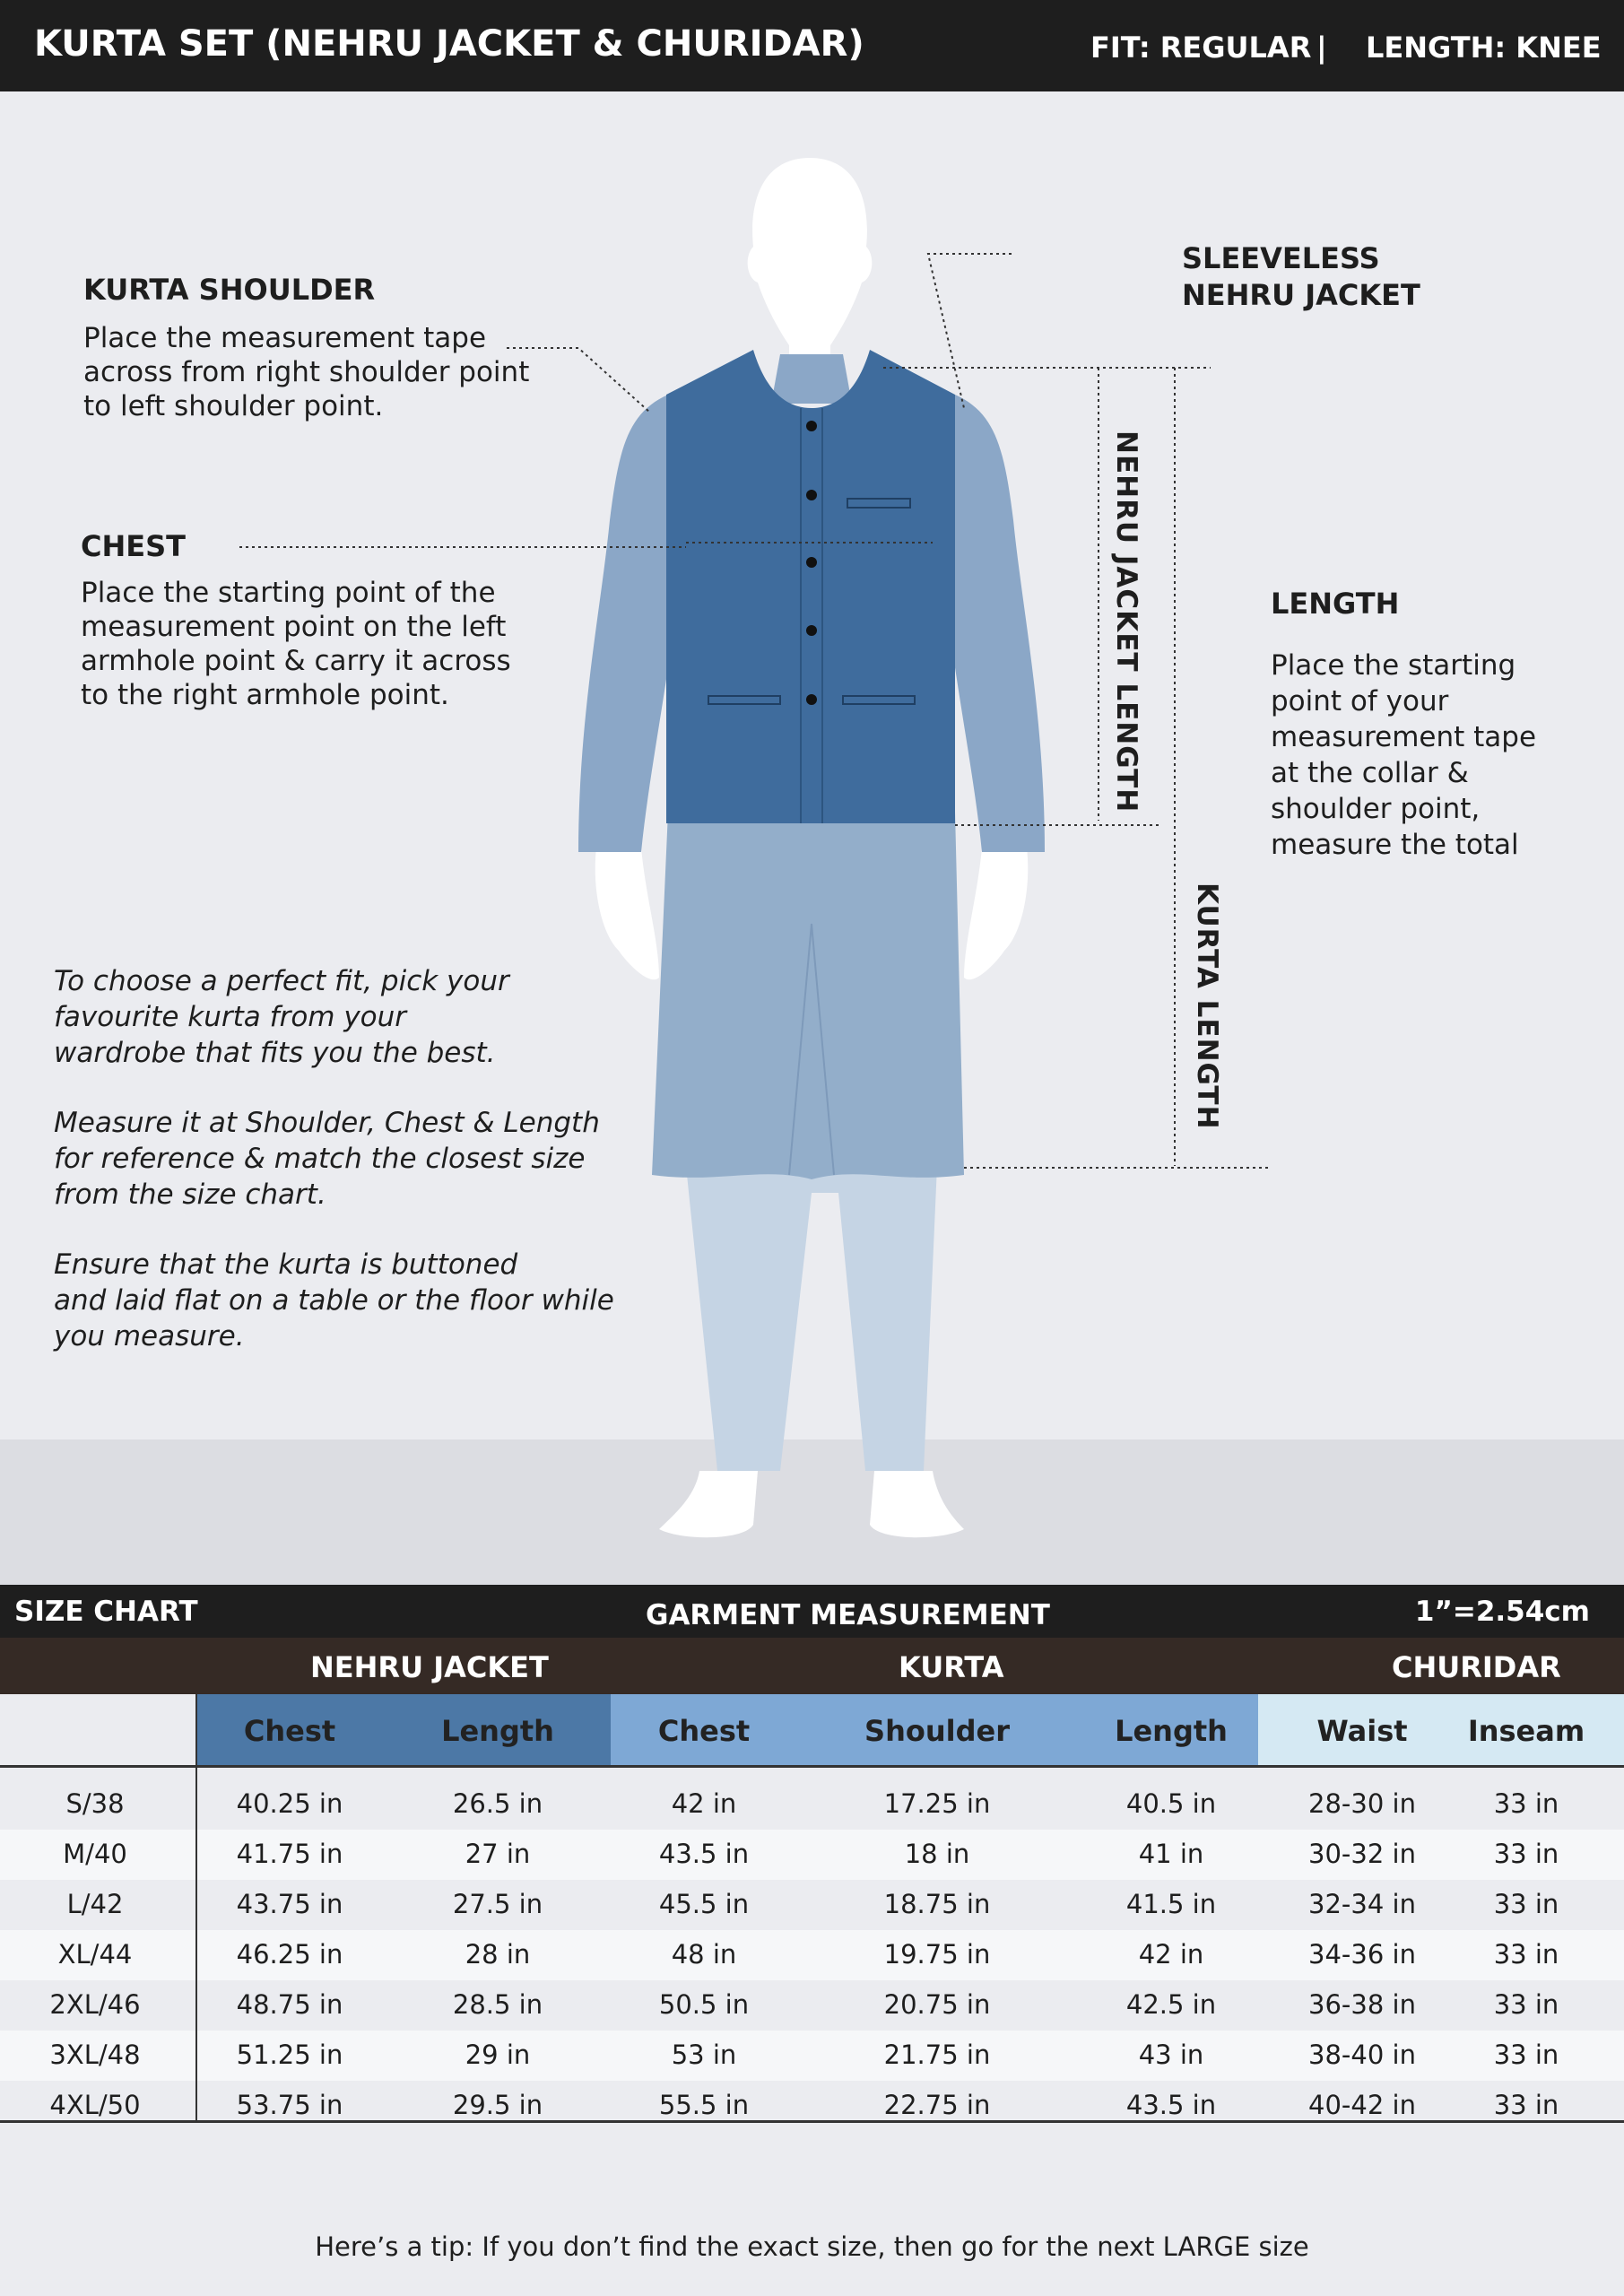 The image size is (1624, 2296). Describe the element at coordinates (1362, 1803) in the screenshot. I see `table-cell: 28-30 in` at that location.